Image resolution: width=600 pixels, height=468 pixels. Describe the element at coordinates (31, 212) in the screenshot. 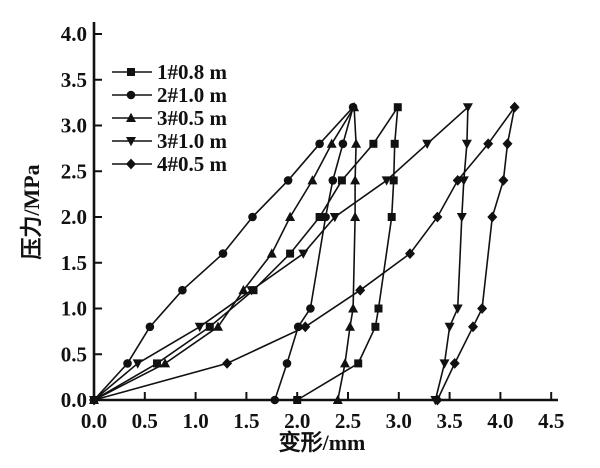

I see `y-axis-title: 压力/MPa` at that location.